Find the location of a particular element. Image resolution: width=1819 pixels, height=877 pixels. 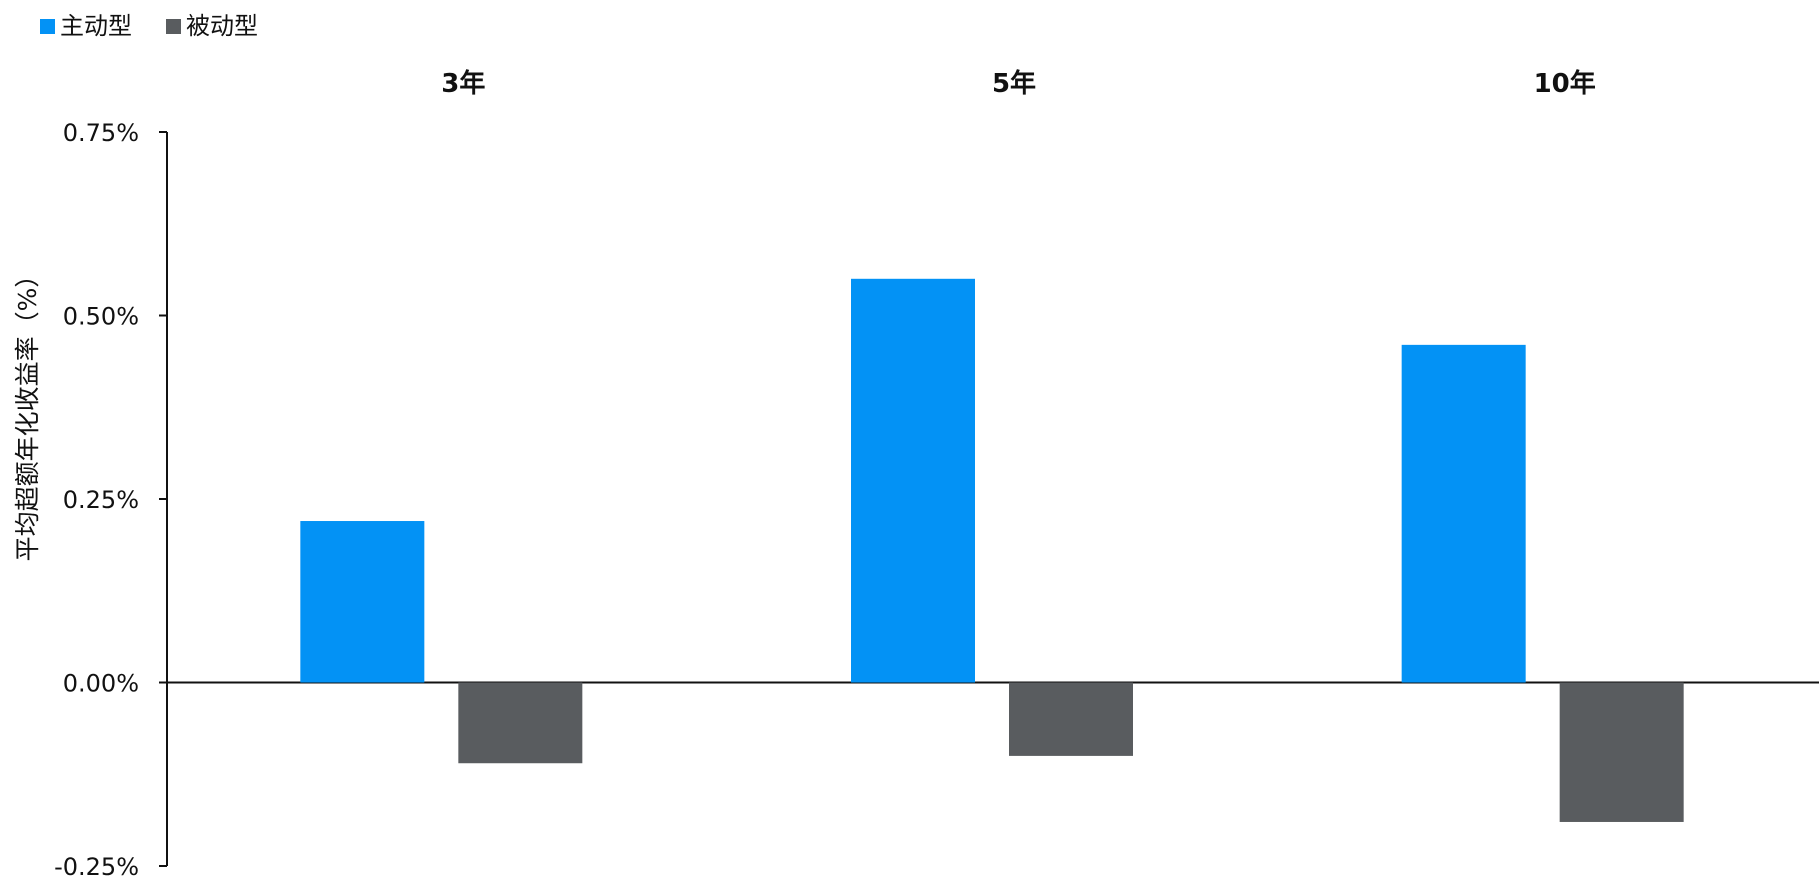

legend-swatch-active is located at coordinates (47, 26).